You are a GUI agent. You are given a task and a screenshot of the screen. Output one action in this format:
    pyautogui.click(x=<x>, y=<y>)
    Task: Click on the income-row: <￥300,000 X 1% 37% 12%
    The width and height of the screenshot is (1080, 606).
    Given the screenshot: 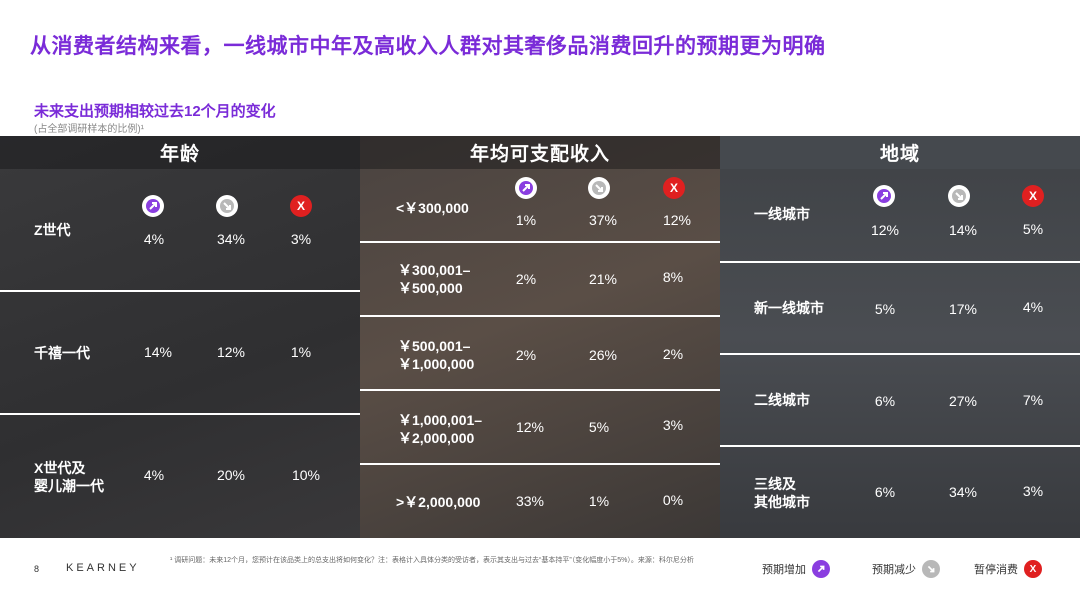 What is the action you would take?
    pyautogui.click(x=540, y=205)
    